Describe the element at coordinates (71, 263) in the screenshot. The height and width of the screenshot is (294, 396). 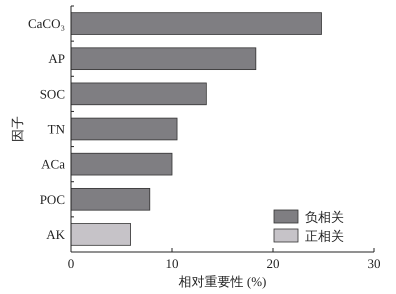
I see `x-tick-label: 0` at that location.